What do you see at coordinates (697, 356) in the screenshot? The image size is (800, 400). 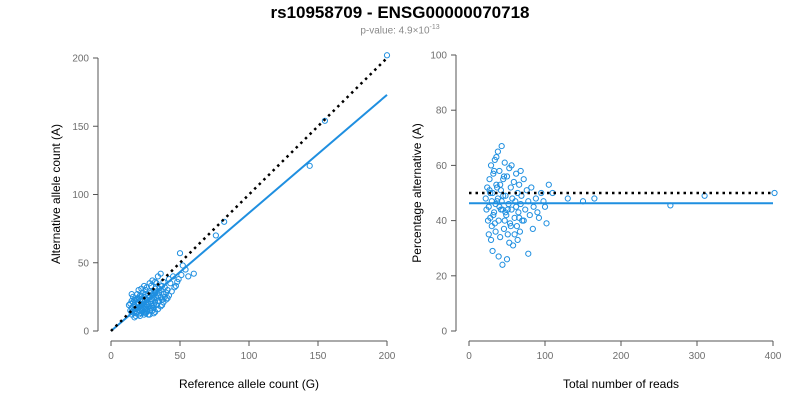 I see `x-tick-label: 300` at bounding box center [697, 356].